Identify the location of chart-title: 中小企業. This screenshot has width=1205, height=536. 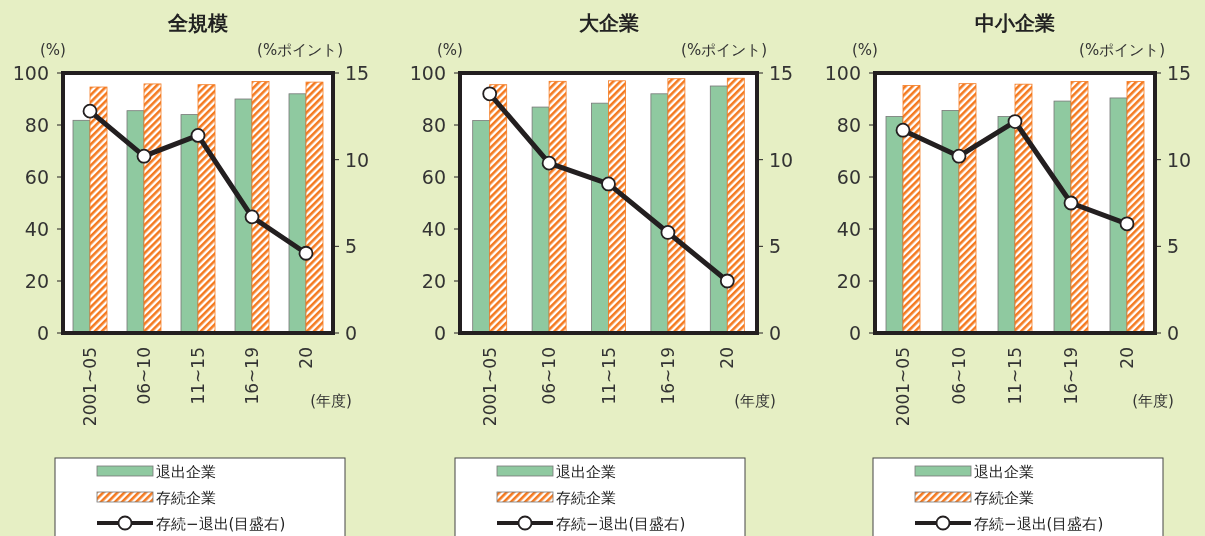
(1015, 23).